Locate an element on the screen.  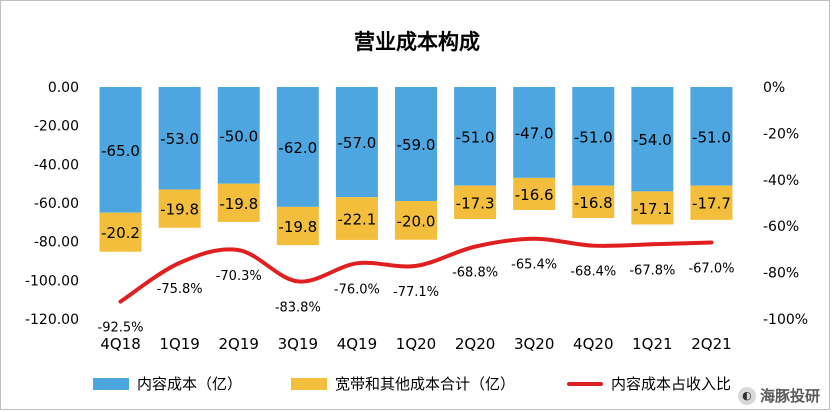
bar-label-bandwidth-cost: -17.3 is located at coordinates (475, 203).